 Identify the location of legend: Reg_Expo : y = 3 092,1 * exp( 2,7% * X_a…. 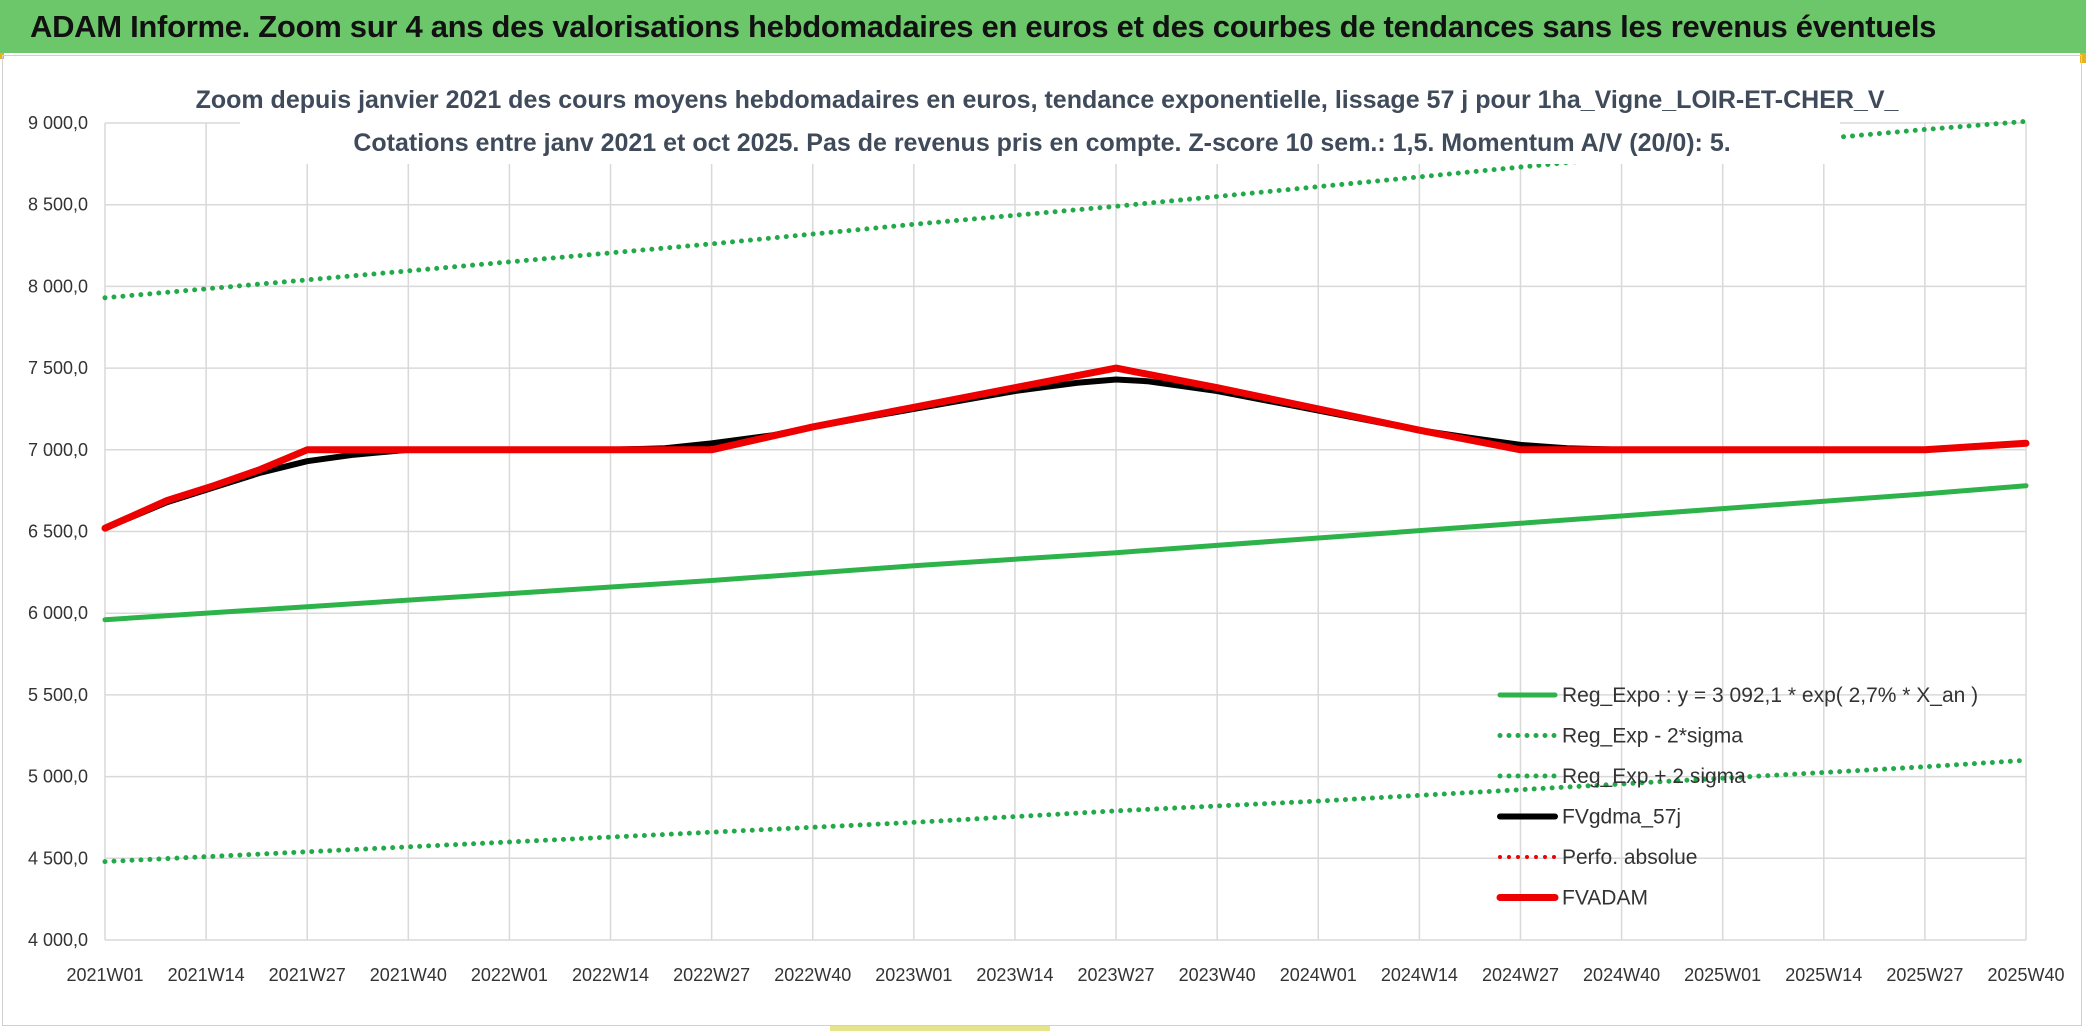
(1737, 797).